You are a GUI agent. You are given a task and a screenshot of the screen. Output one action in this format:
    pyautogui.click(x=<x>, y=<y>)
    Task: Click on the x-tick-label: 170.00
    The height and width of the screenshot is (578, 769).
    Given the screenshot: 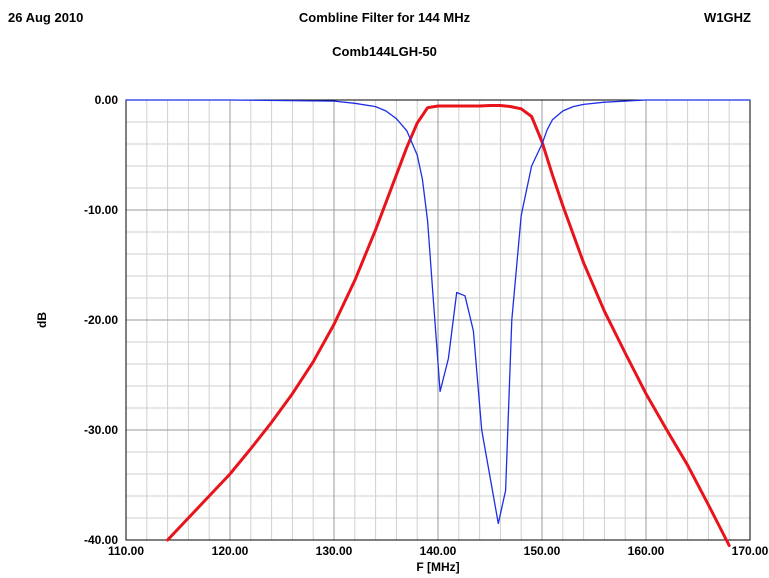 What is the action you would take?
    pyautogui.click(x=750, y=551)
    